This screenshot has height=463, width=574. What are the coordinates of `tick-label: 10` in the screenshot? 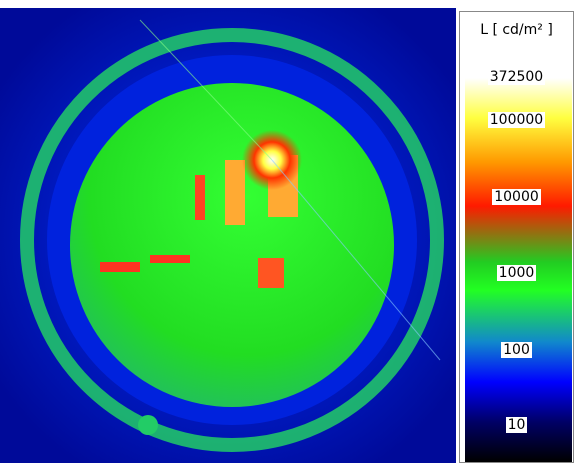 It's located at (516, 425).